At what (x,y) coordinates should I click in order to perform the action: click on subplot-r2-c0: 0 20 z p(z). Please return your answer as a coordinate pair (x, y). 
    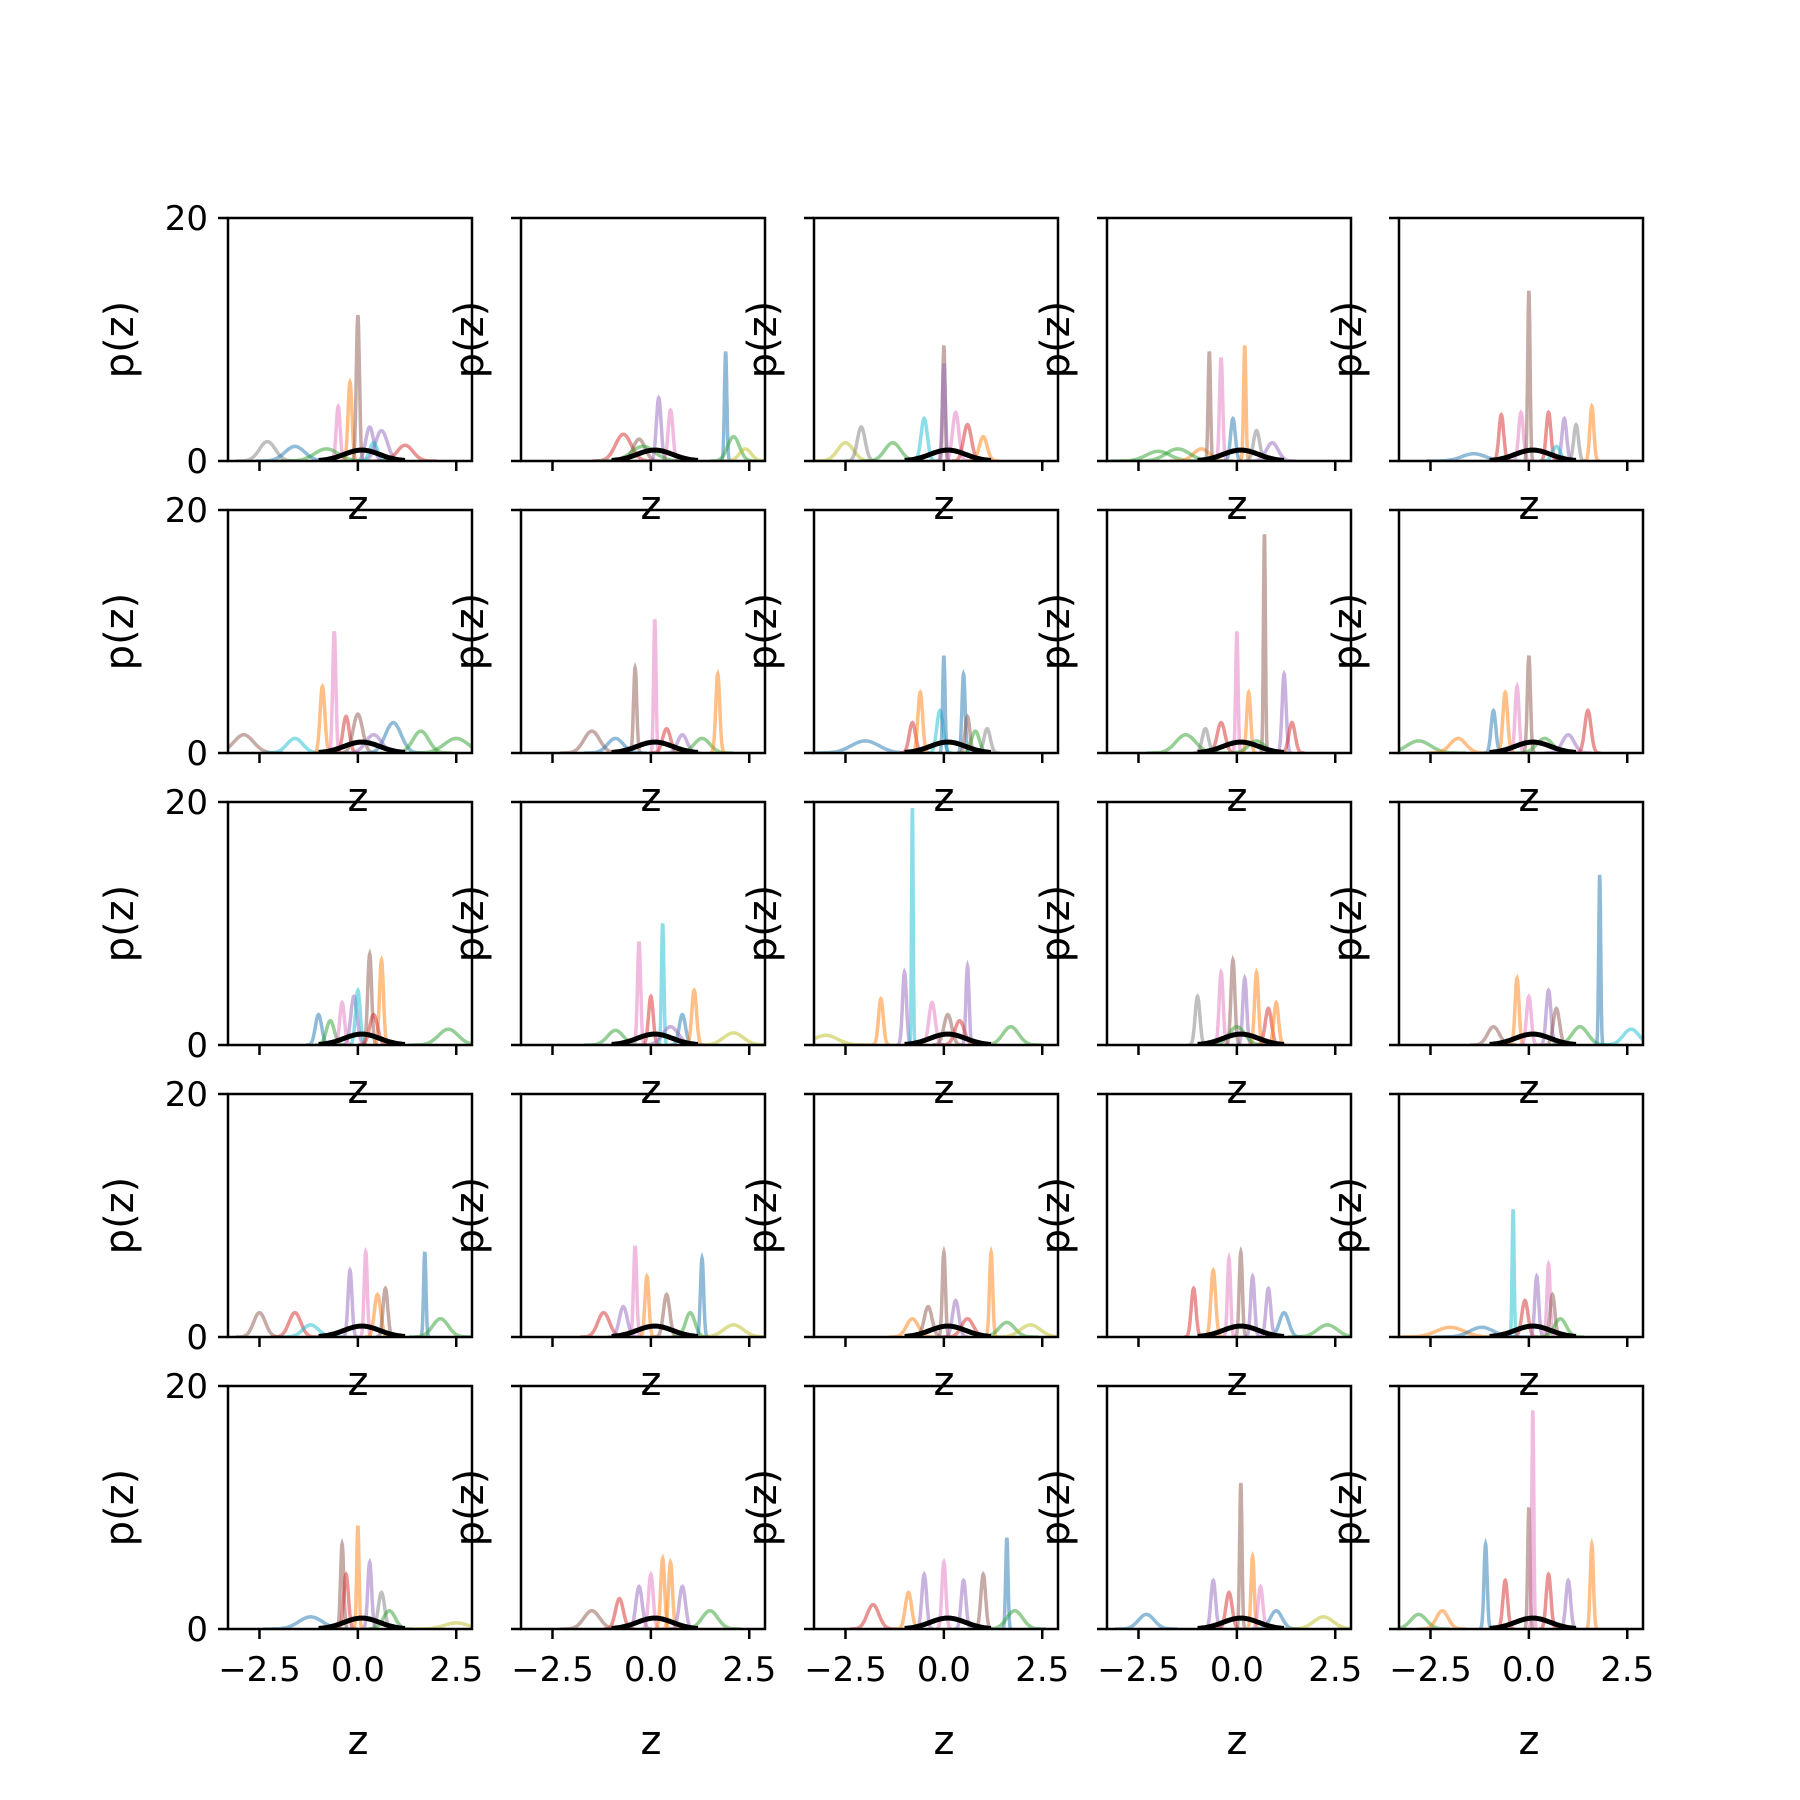
    Looking at the image, I should click on (285, 948).